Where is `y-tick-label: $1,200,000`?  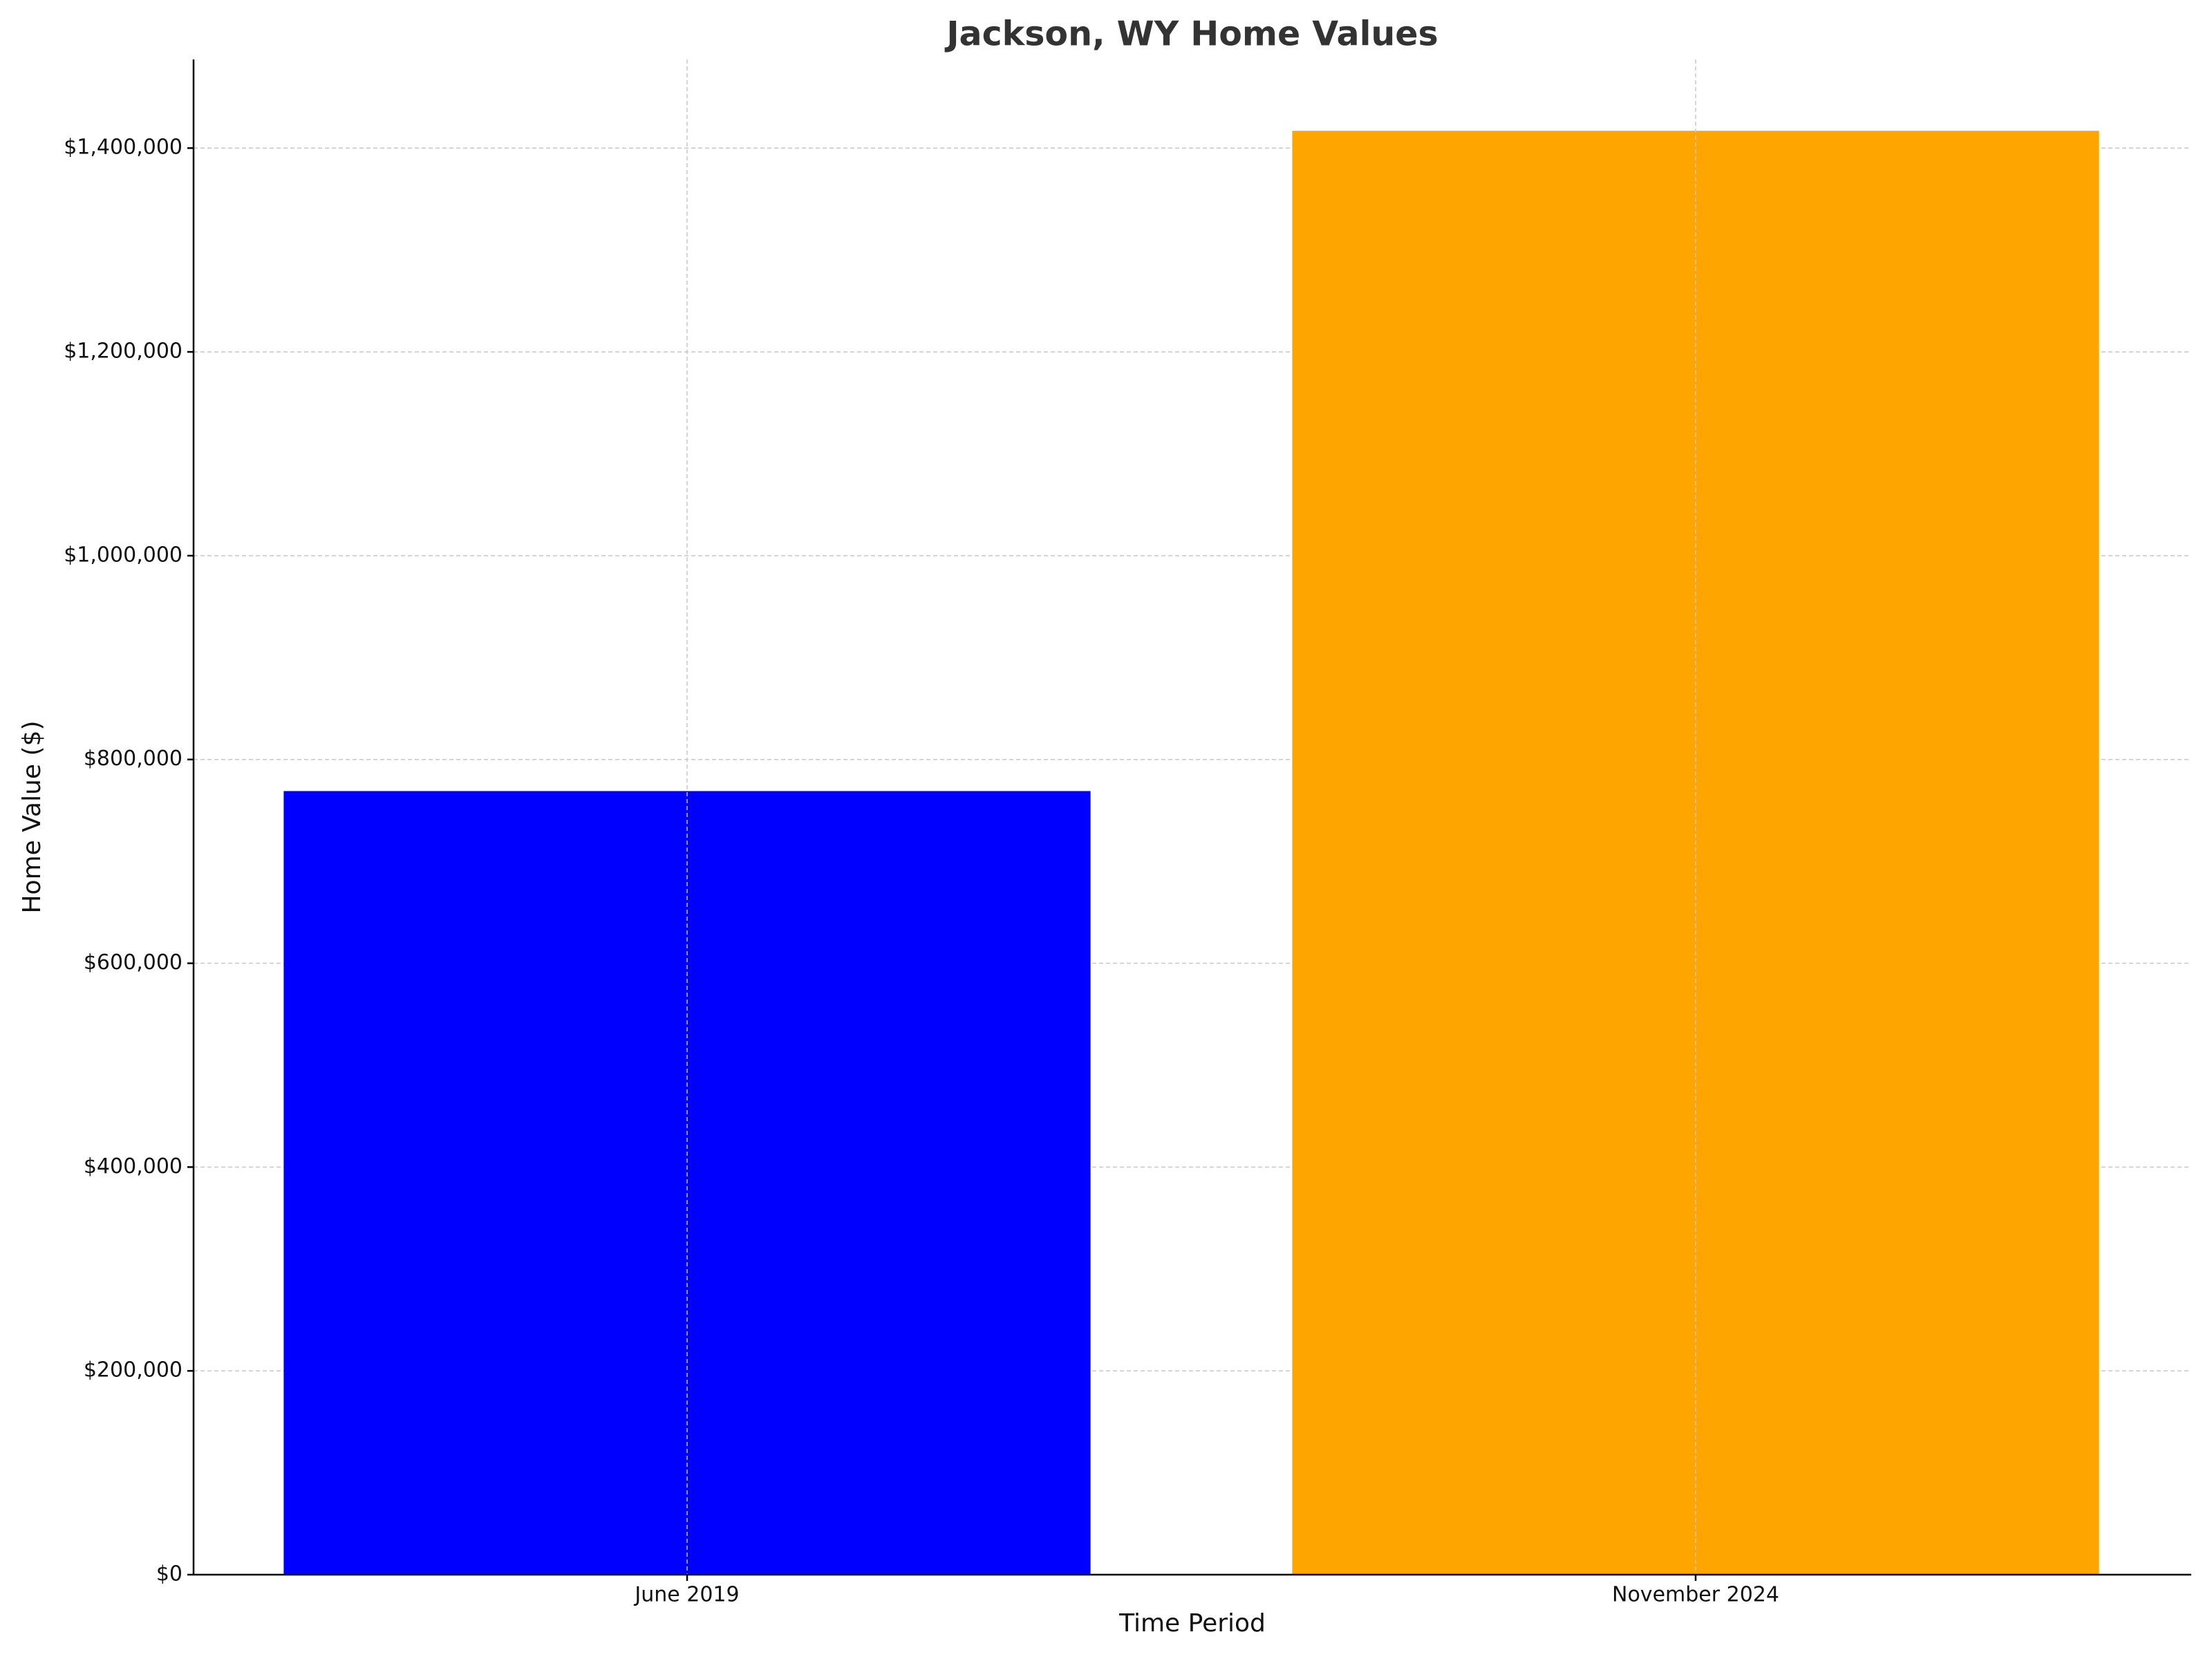
y-tick-label: $1,200,000 is located at coordinates (123, 351).